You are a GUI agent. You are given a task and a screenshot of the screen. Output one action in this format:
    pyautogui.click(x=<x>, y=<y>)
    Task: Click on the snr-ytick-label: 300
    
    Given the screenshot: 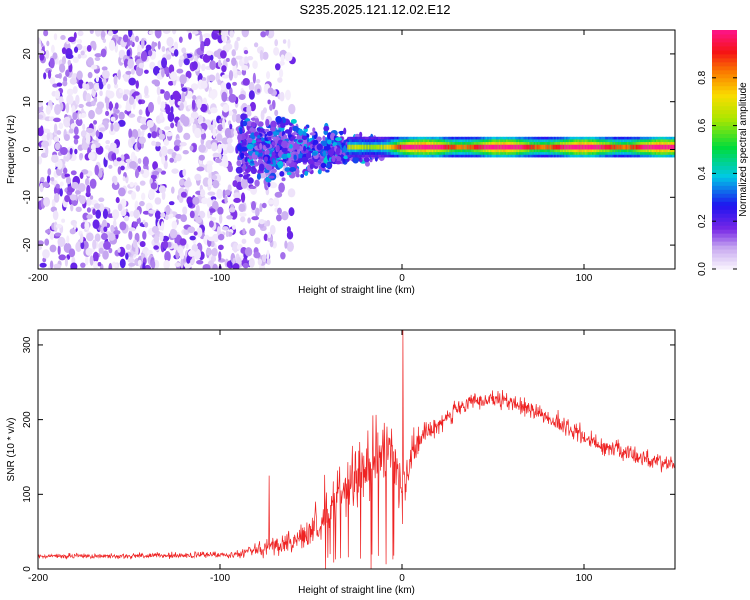 What is the action you would take?
    pyautogui.click(x=27, y=344)
    